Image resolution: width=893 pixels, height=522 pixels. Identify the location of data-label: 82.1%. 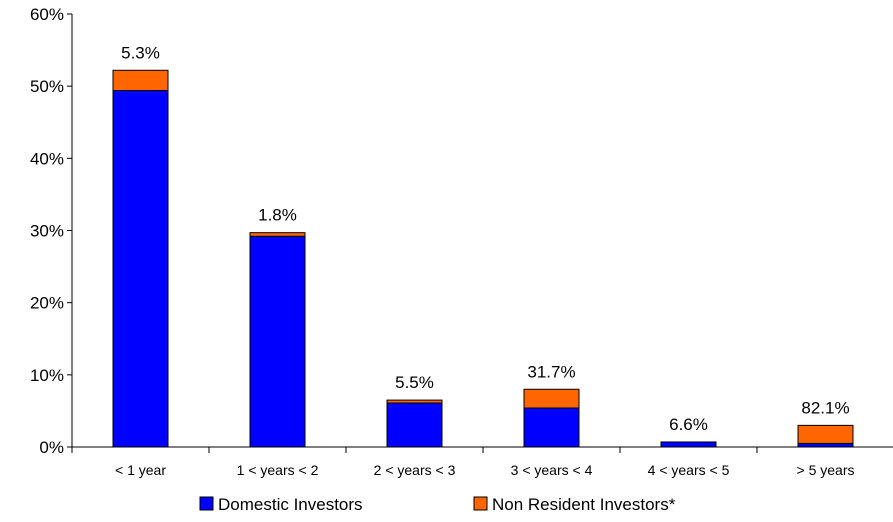
(825, 407).